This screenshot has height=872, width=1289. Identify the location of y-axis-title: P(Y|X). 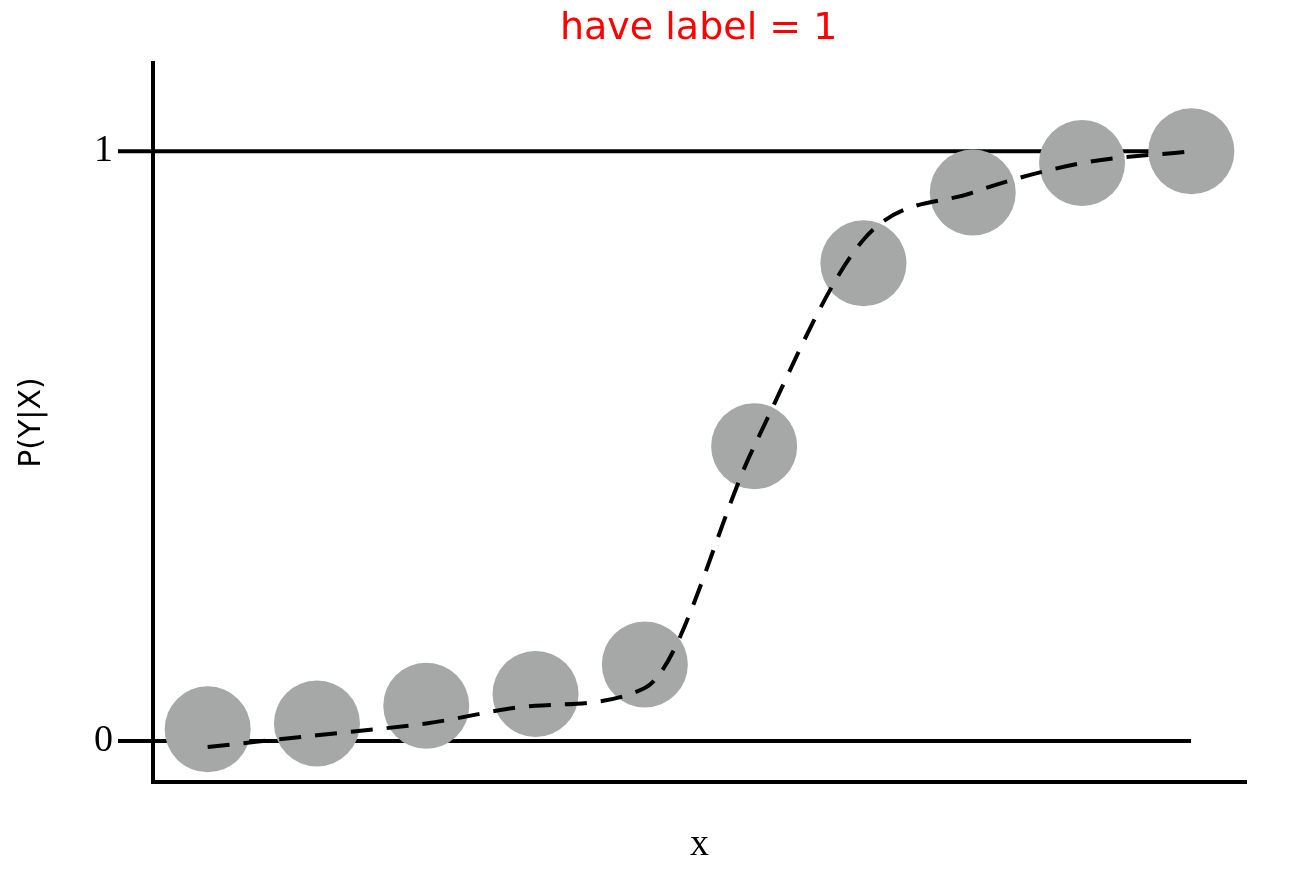
(29, 422).